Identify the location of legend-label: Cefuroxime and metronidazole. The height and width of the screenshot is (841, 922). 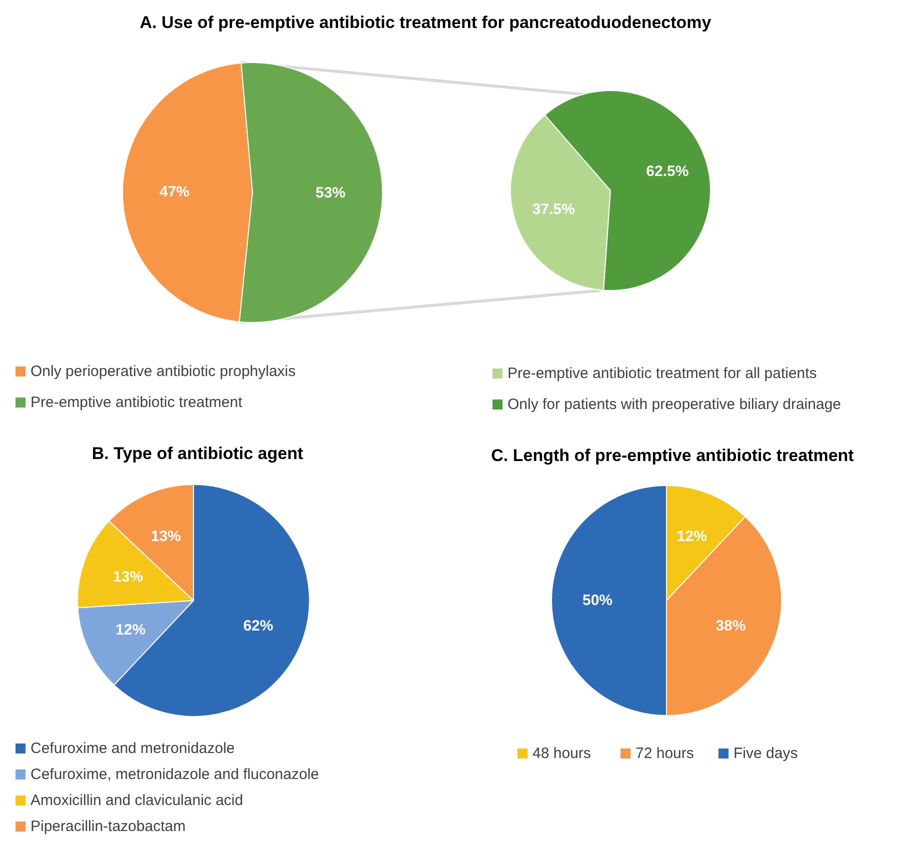
(132, 748).